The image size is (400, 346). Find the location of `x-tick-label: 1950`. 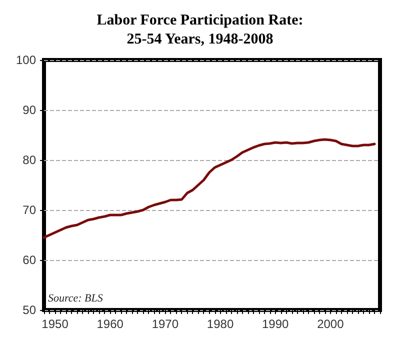

x-tick-label: 1950 is located at coordinates (55, 324).